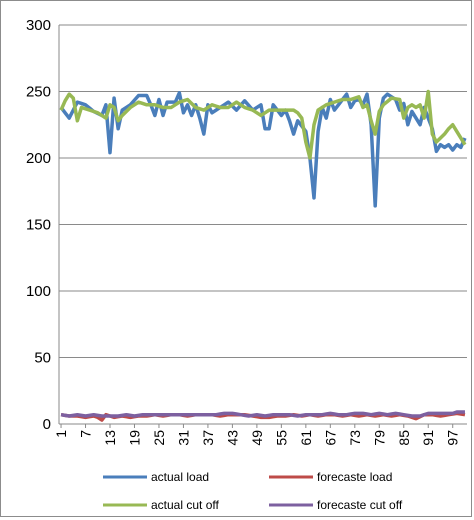  I want to click on y-tick-label: 100, so click(38, 291).